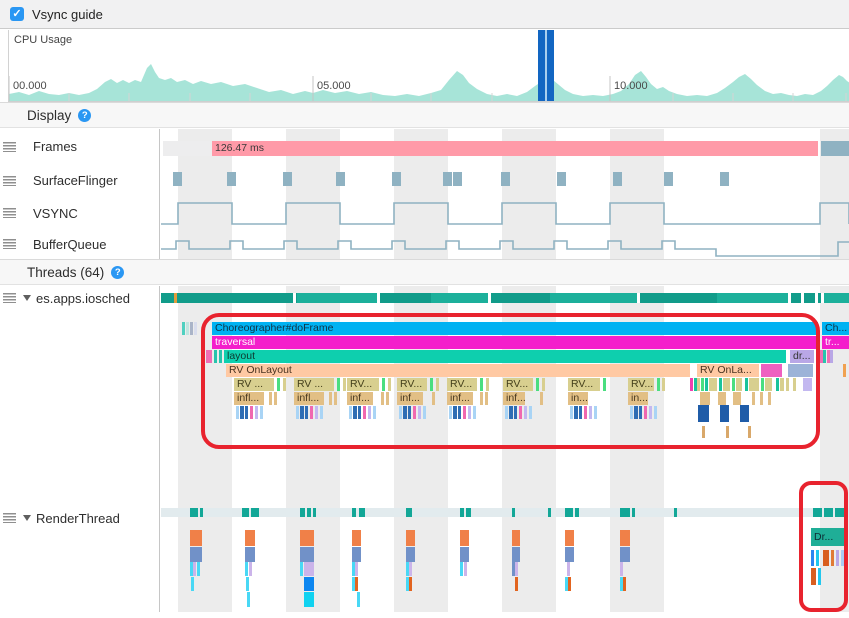  What do you see at coordinates (17, 14) in the screenshot?
I see `vsync-guide-checkbox: ✓` at bounding box center [17, 14].